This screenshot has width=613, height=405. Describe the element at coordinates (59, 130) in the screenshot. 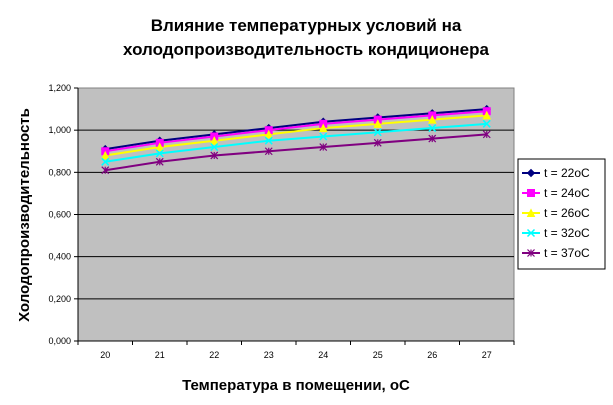

I see `y-tick-label: 1,000` at that location.